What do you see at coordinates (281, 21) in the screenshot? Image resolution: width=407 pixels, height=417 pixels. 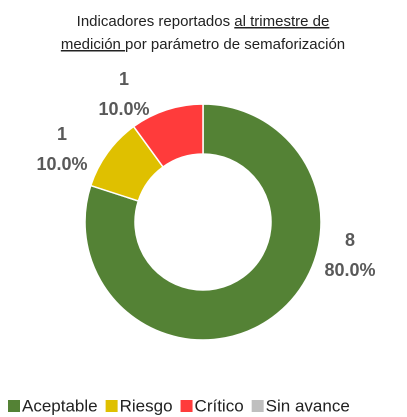 I see `title-part: al trimestre de` at bounding box center [281, 21].